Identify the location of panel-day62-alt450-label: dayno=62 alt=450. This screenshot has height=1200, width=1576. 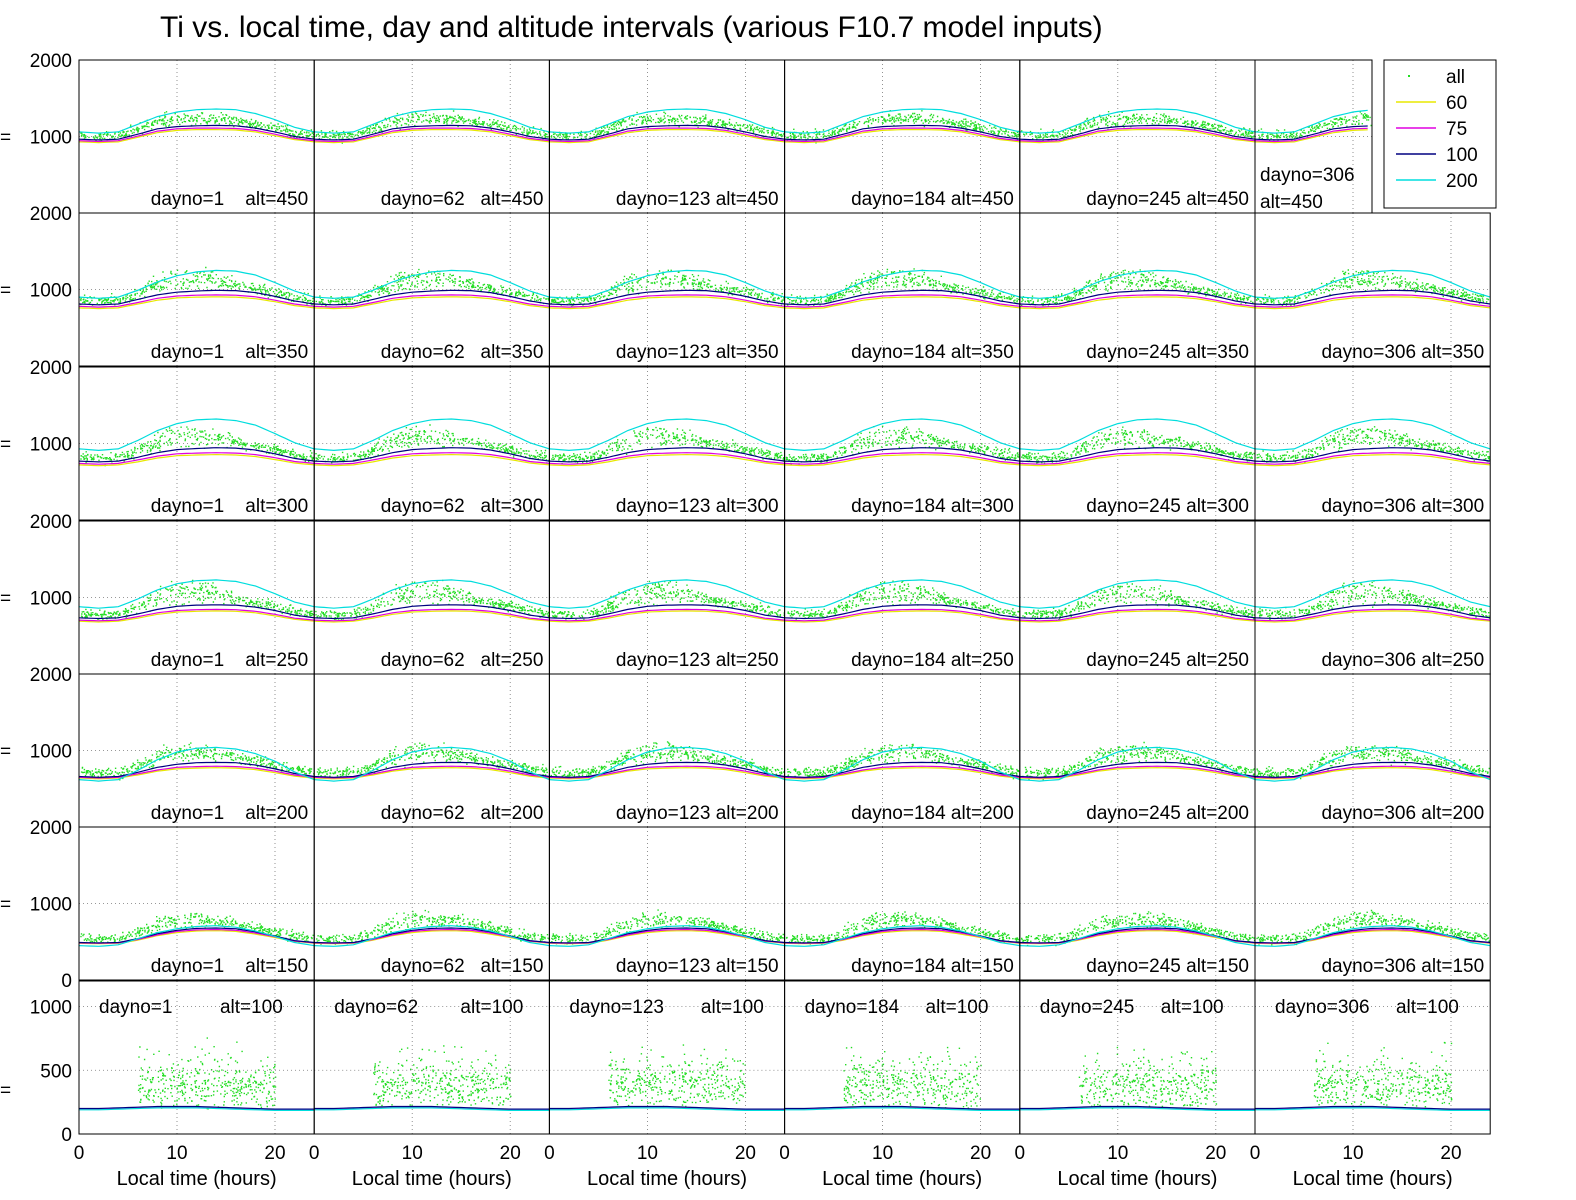
(462, 199).